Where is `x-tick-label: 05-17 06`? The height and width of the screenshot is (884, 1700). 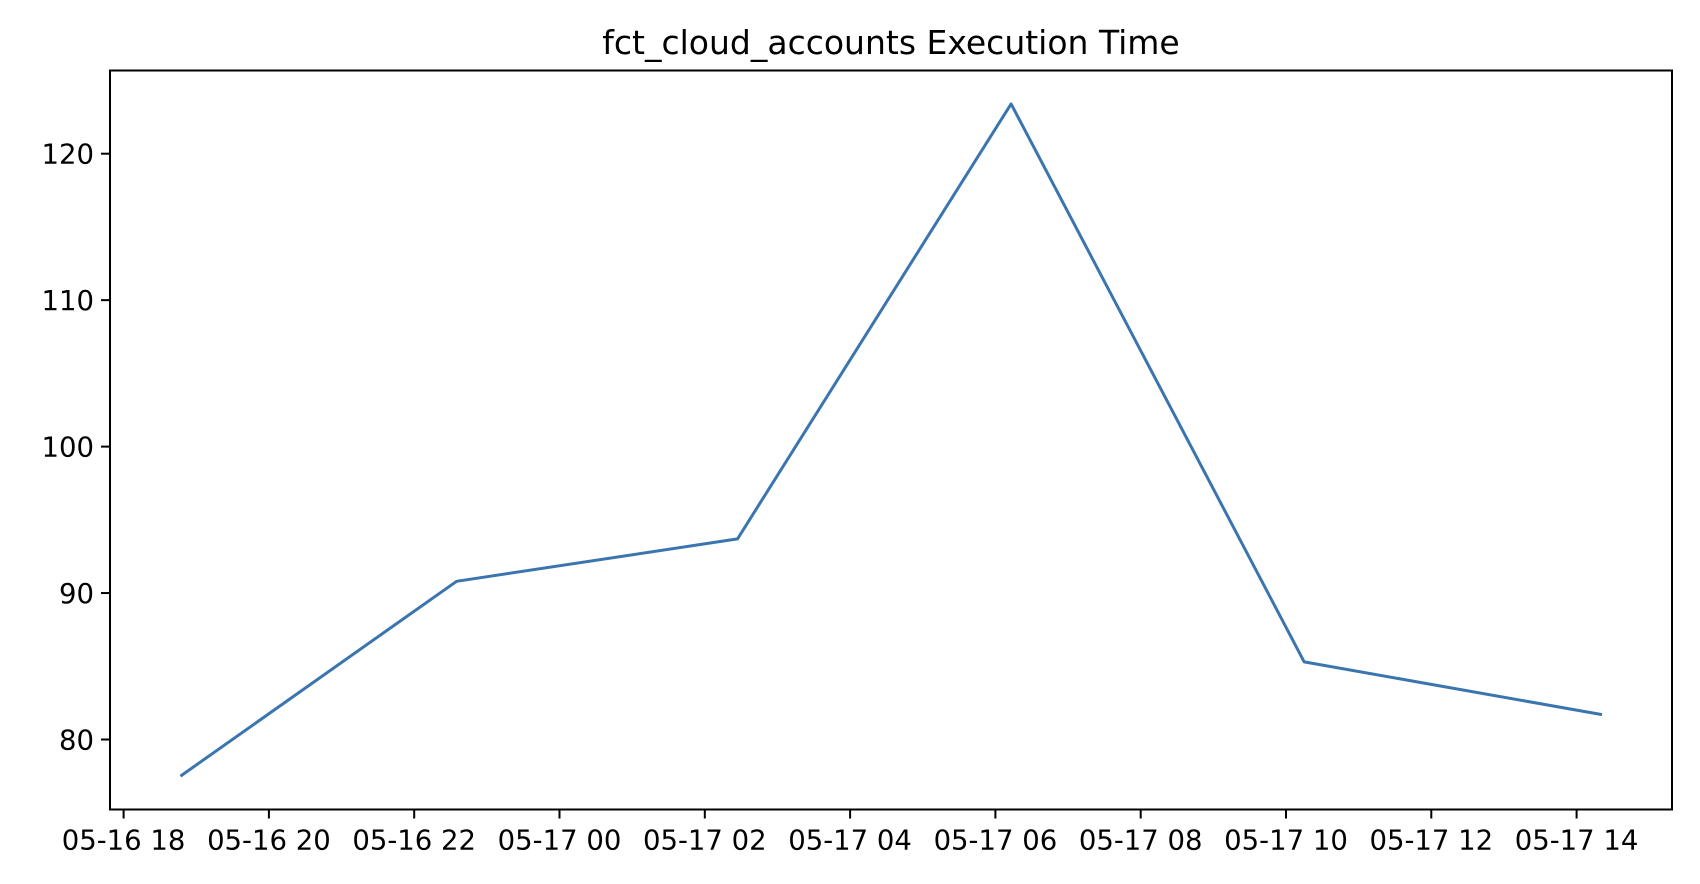
x-tick-label: 05-17 06 is located at coordinates (996, 841).